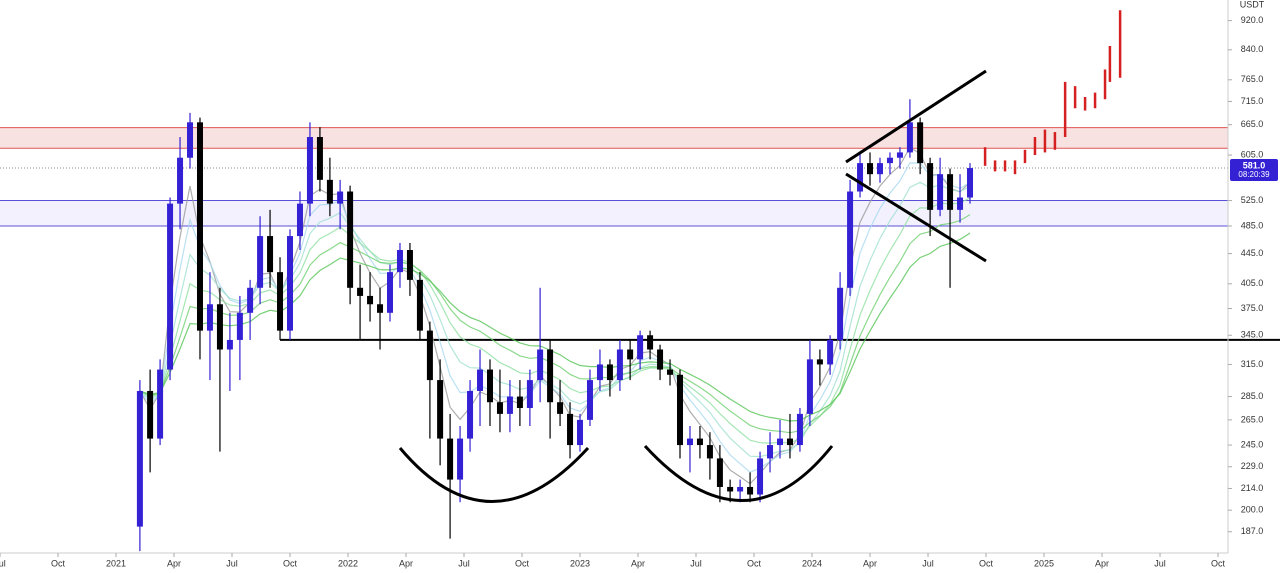 The height and width of the screenshot is (573, 1280). I want to click on y-tick-label: 665.0, so click(1252, 124).